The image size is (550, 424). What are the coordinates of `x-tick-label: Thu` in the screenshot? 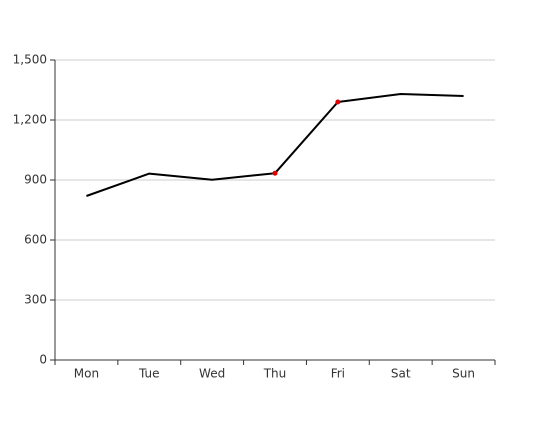 It's located at (275, 374).